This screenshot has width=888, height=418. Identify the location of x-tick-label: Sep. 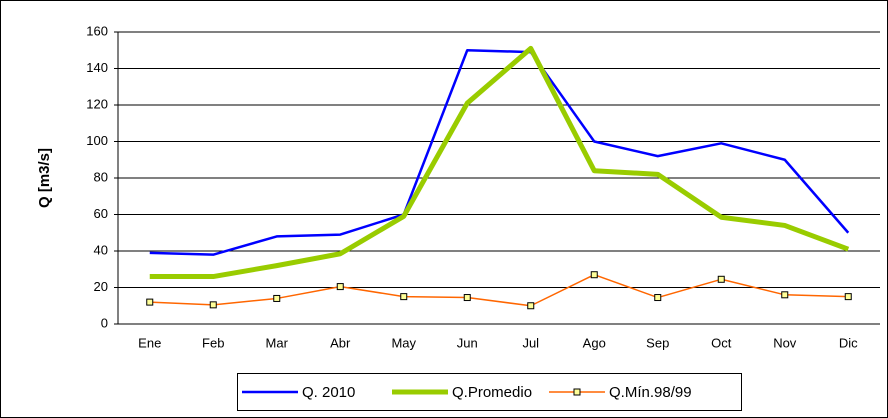
(657, 342).